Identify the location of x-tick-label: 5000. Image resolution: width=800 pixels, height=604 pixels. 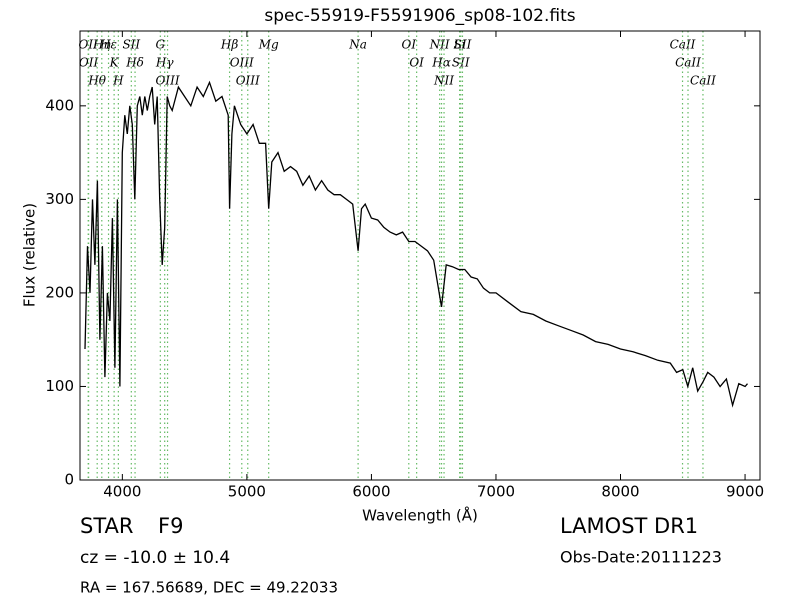
(247, 492).